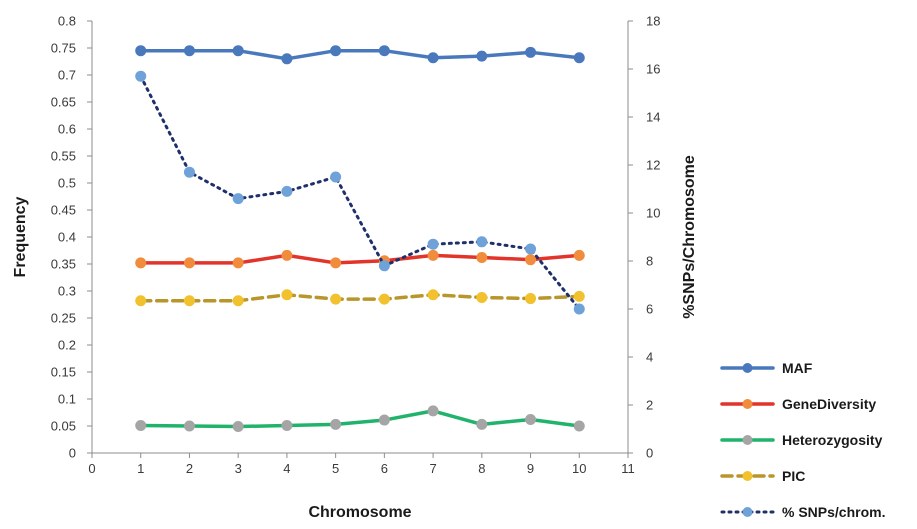  What do you see at coordinates (67, 237) in the screenshot?
I see `y-tick-label: 0.4` at bounding box center [67, 237].